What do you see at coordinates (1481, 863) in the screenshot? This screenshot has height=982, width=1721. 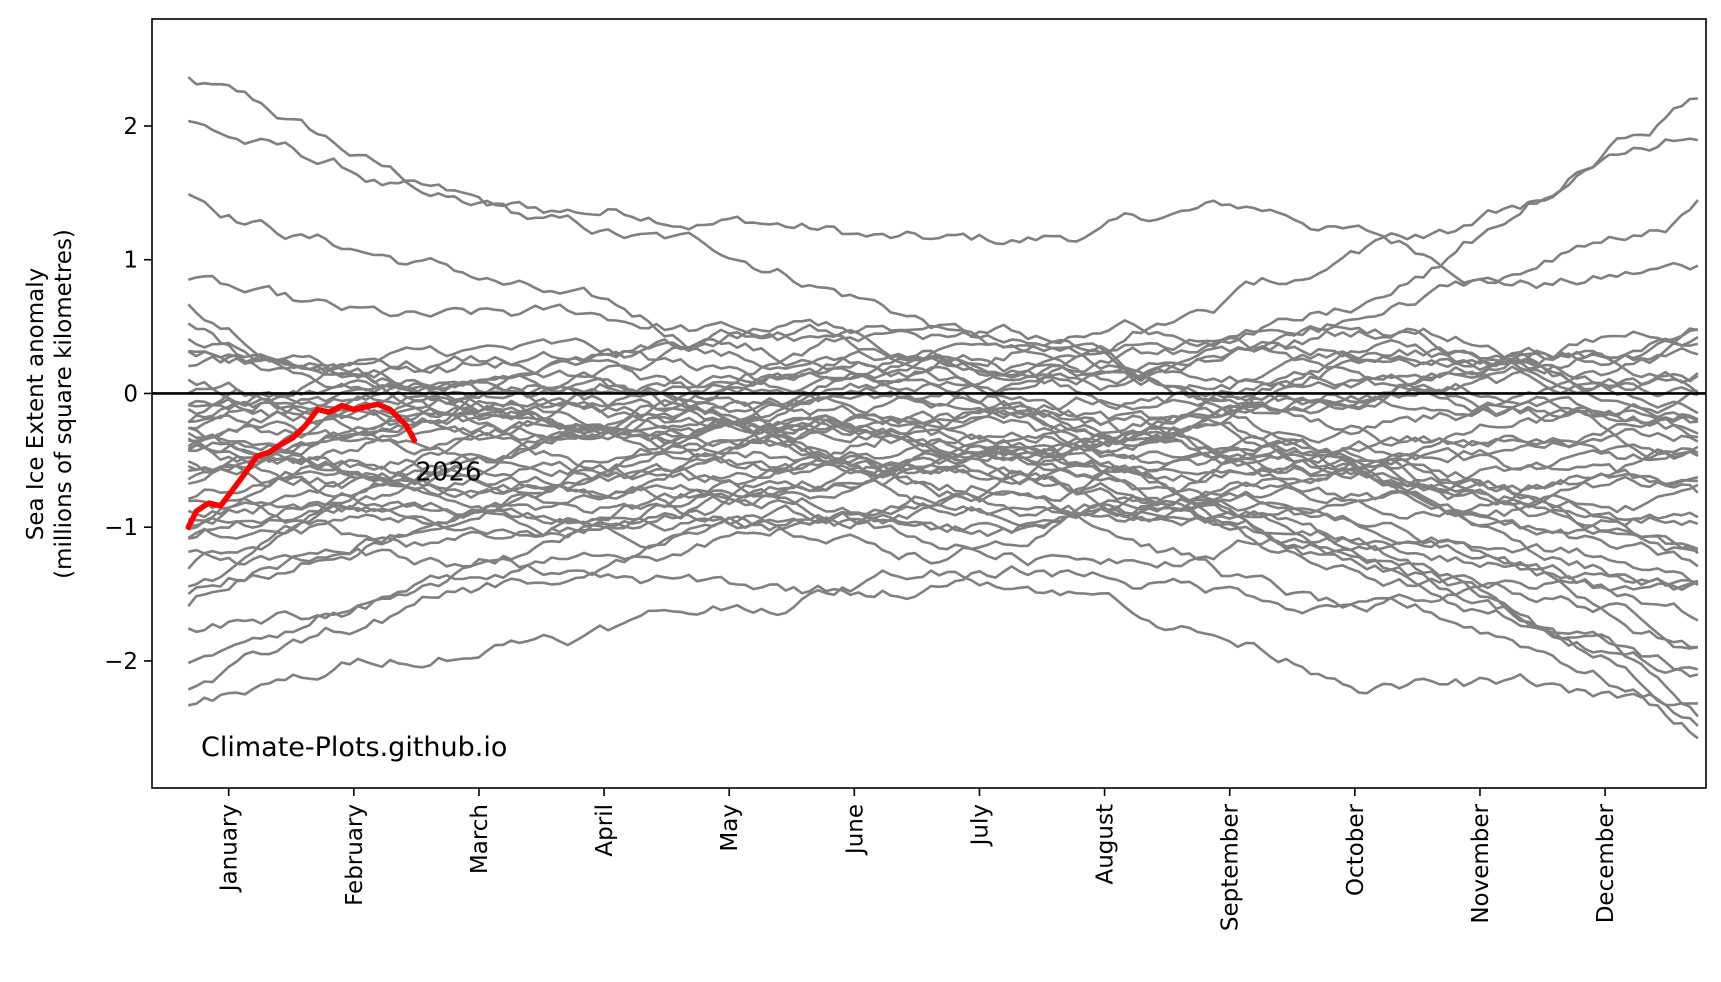 I see `x-tick-label: November` at bounding box center [1481, 863].